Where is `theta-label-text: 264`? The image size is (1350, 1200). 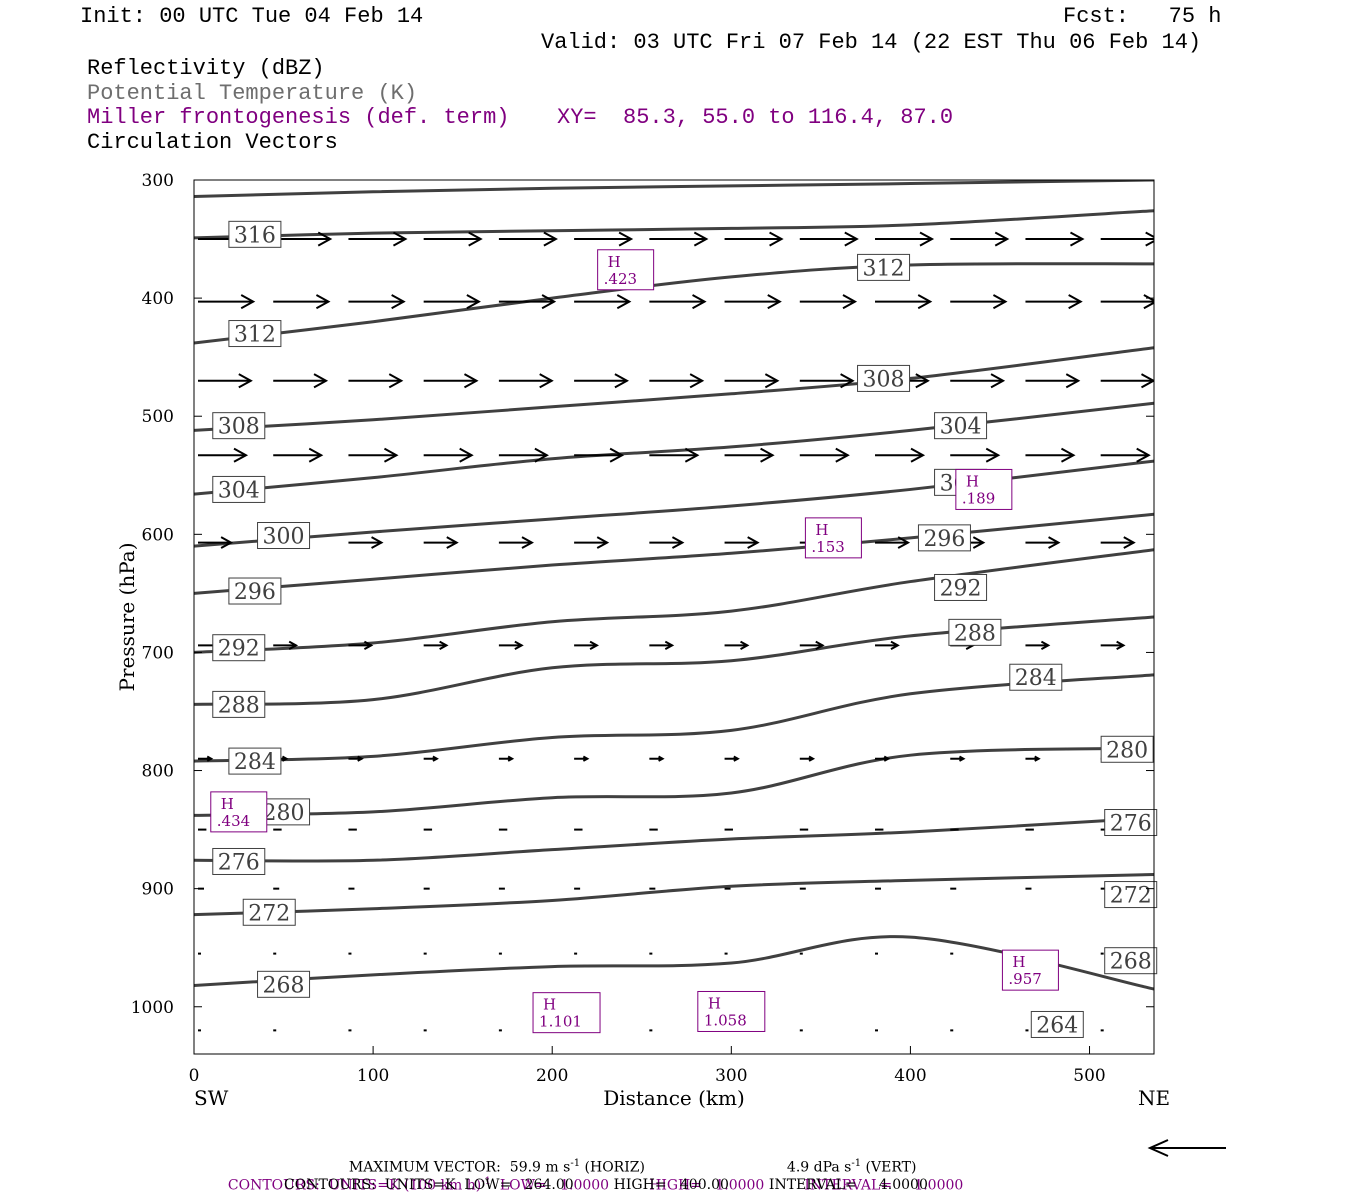
theta-label-text: 264 is located at coordinates (1057, 1025).